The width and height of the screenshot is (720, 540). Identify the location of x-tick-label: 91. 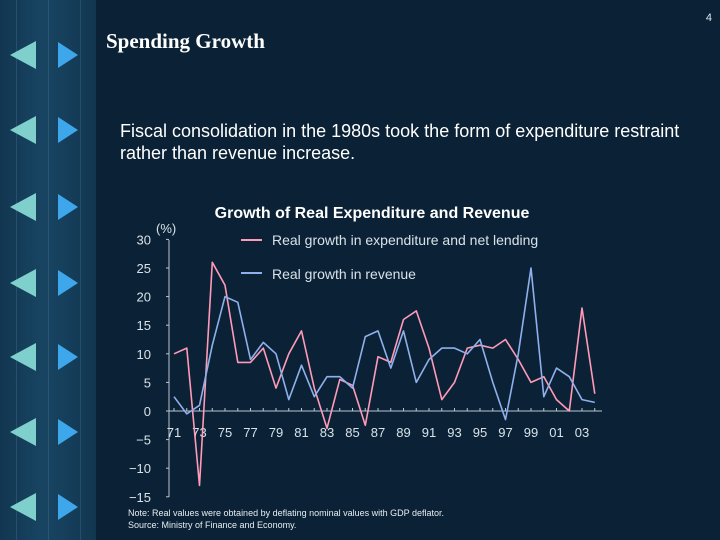
(429, 432).